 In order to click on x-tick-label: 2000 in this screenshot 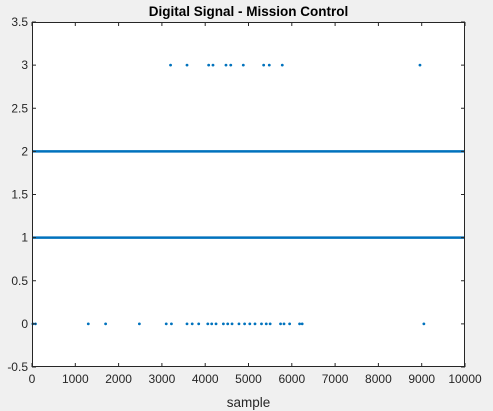, I will do `click(118, 379)`.